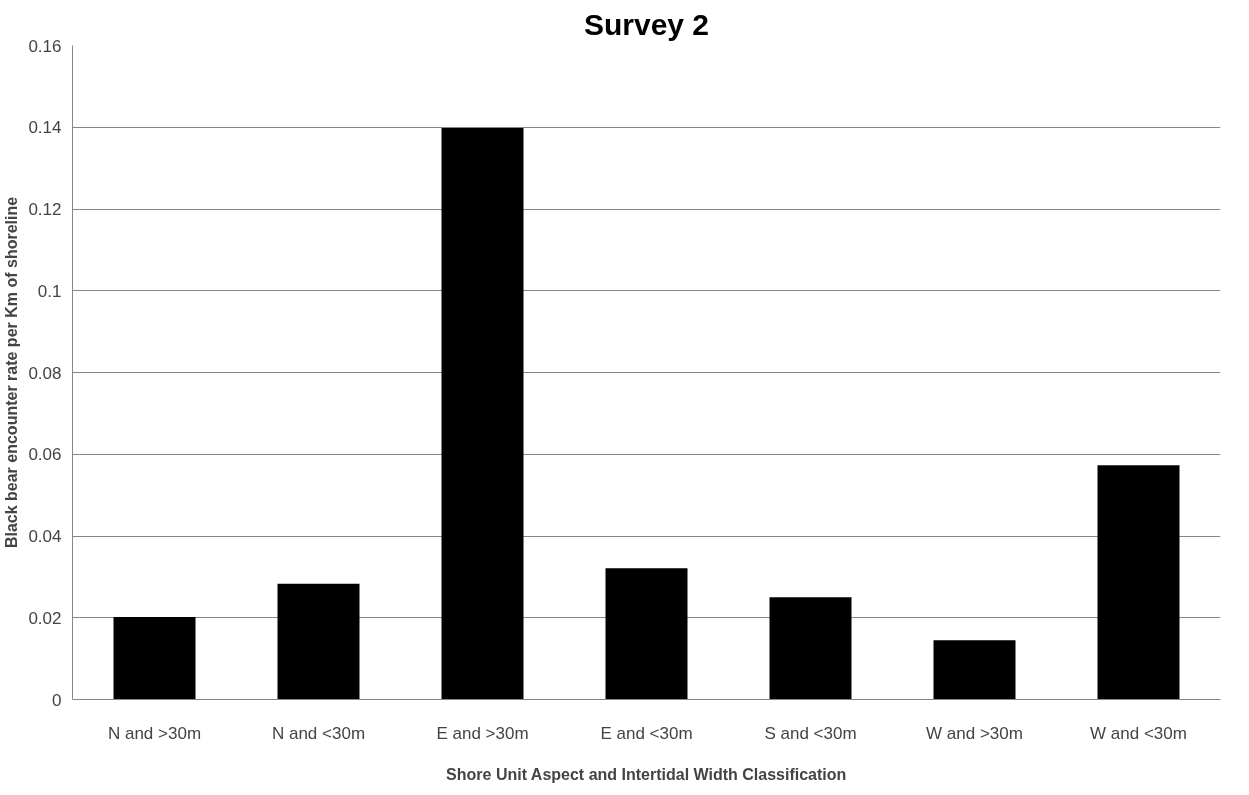  Describe the element at coordinates (12, 372) in the screenshot. I see `y-axis-title: Black bear encounter rate per Km of shoreline` at that location.